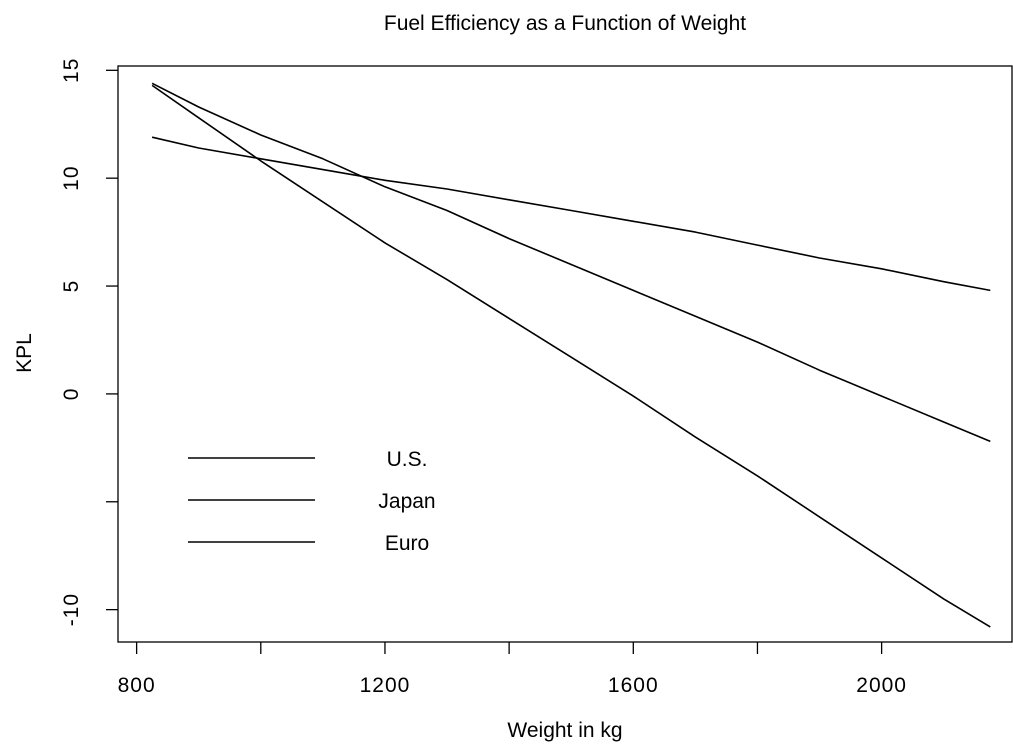 The width and height of the screenshot is (1013, 747). I want to click on y-tick-label: 15, so click(71, 70).